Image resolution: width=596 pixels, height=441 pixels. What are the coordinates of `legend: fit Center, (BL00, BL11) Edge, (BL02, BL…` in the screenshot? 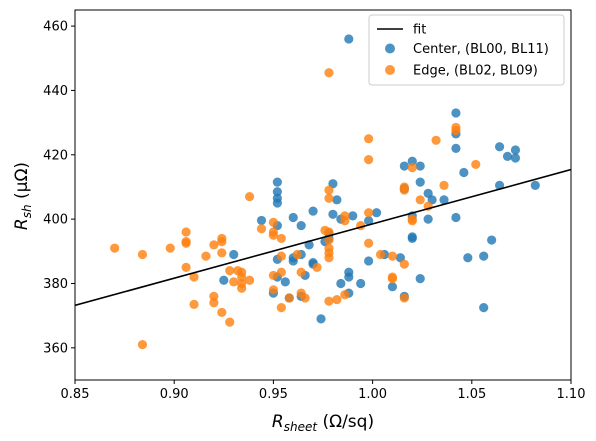 It's located at (466, 50).